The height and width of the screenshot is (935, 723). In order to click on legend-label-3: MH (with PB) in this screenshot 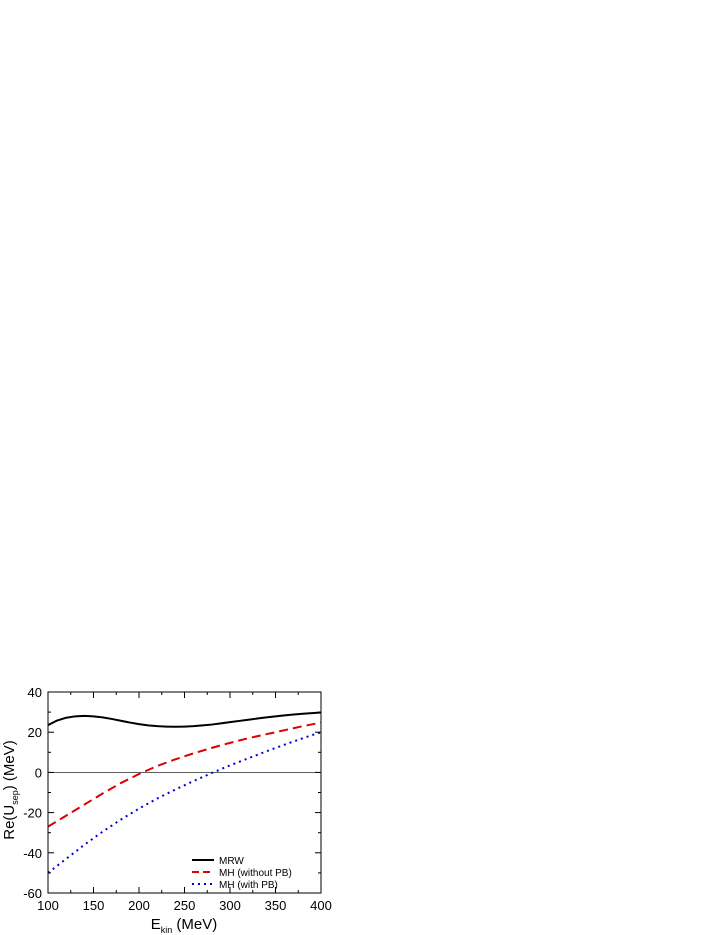, I will do `click(248, 885)`.